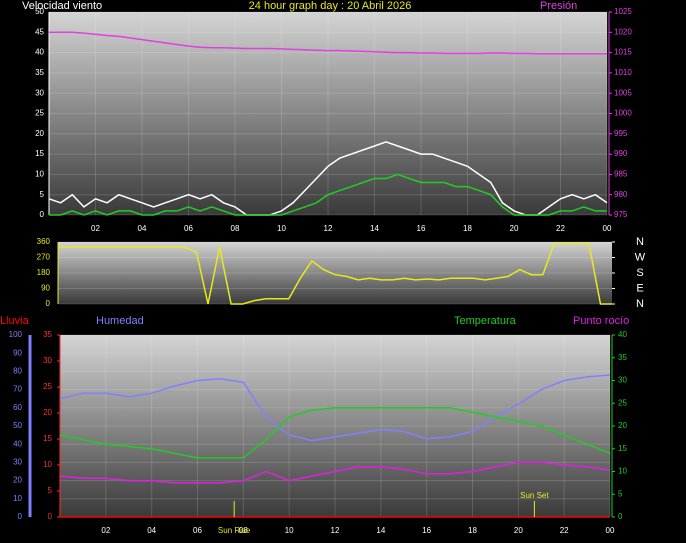 The height and width of the screenshot is (543, 686). Describe the element at coordinates (623, 11) in the screenshot. I see `y-tick-label: 1025` at that location.